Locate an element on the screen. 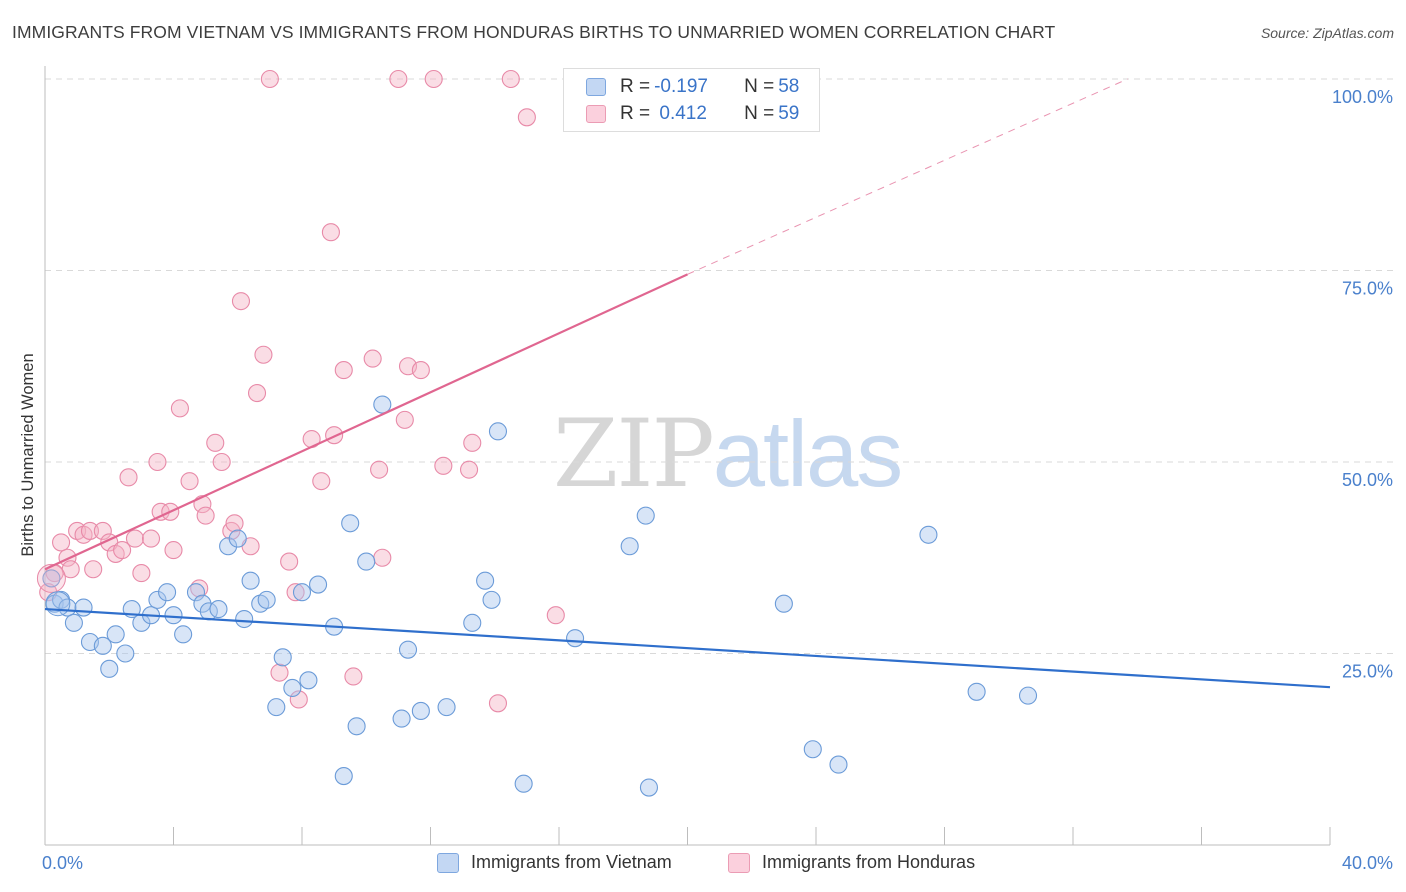  legend-row-vietnam: R = -0.197 N = 58 is located at coordinates (692, 87).